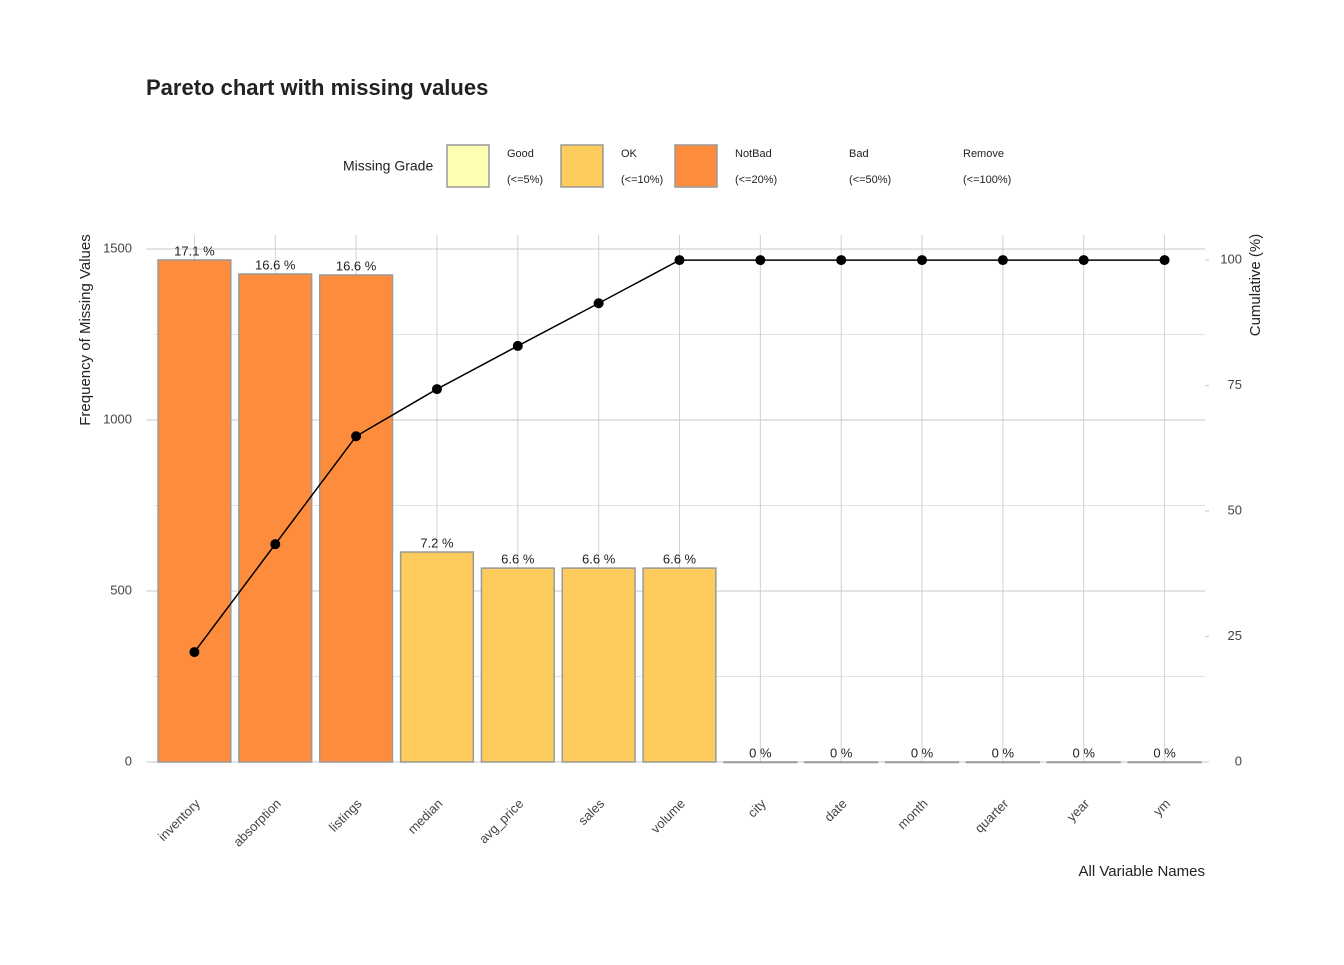  Describe the element at coordinates (121, 589) in the screenshot. I see `y-tick-label: 500` at that location.